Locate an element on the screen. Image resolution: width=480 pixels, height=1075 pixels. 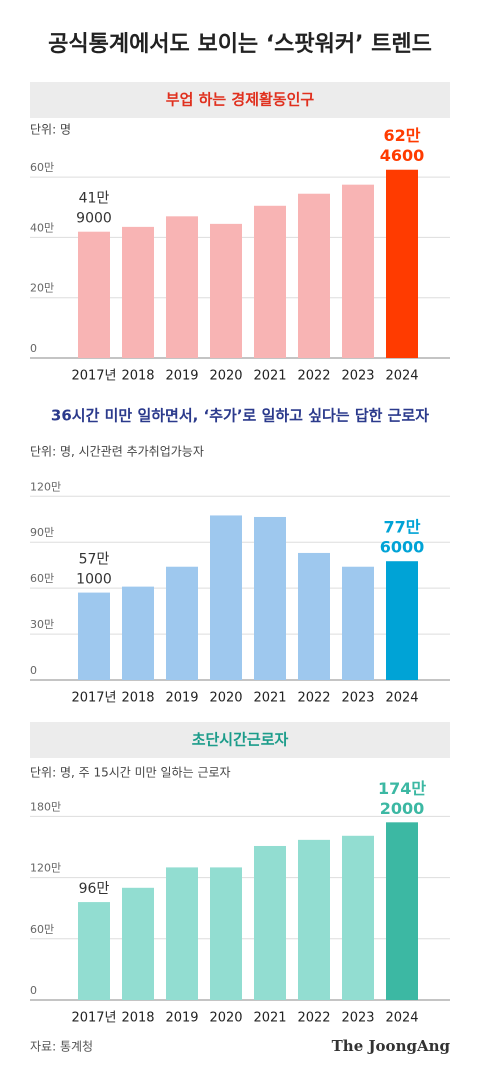
value-label: 174만 is located at coordinates (402, 788).